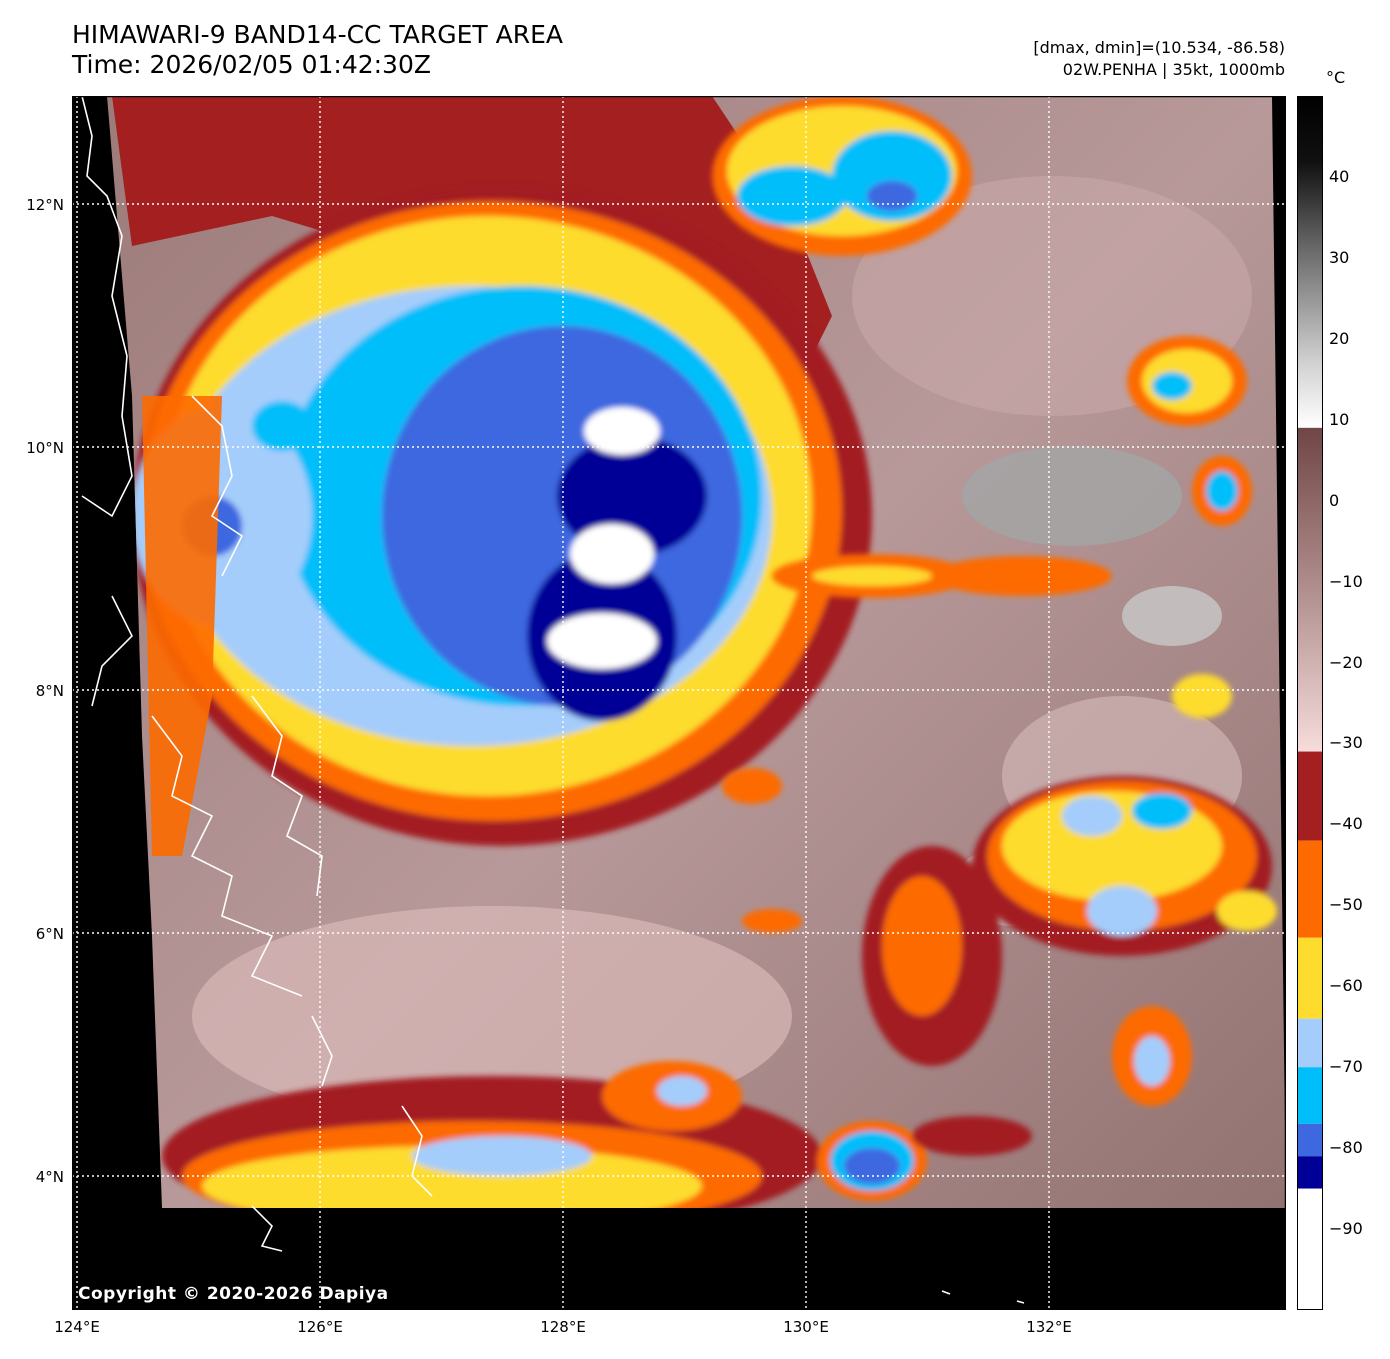  I want to click on info-dmax-dmin: [dmax, dmin]=(10.534, -86.58), so click(1159, 47).